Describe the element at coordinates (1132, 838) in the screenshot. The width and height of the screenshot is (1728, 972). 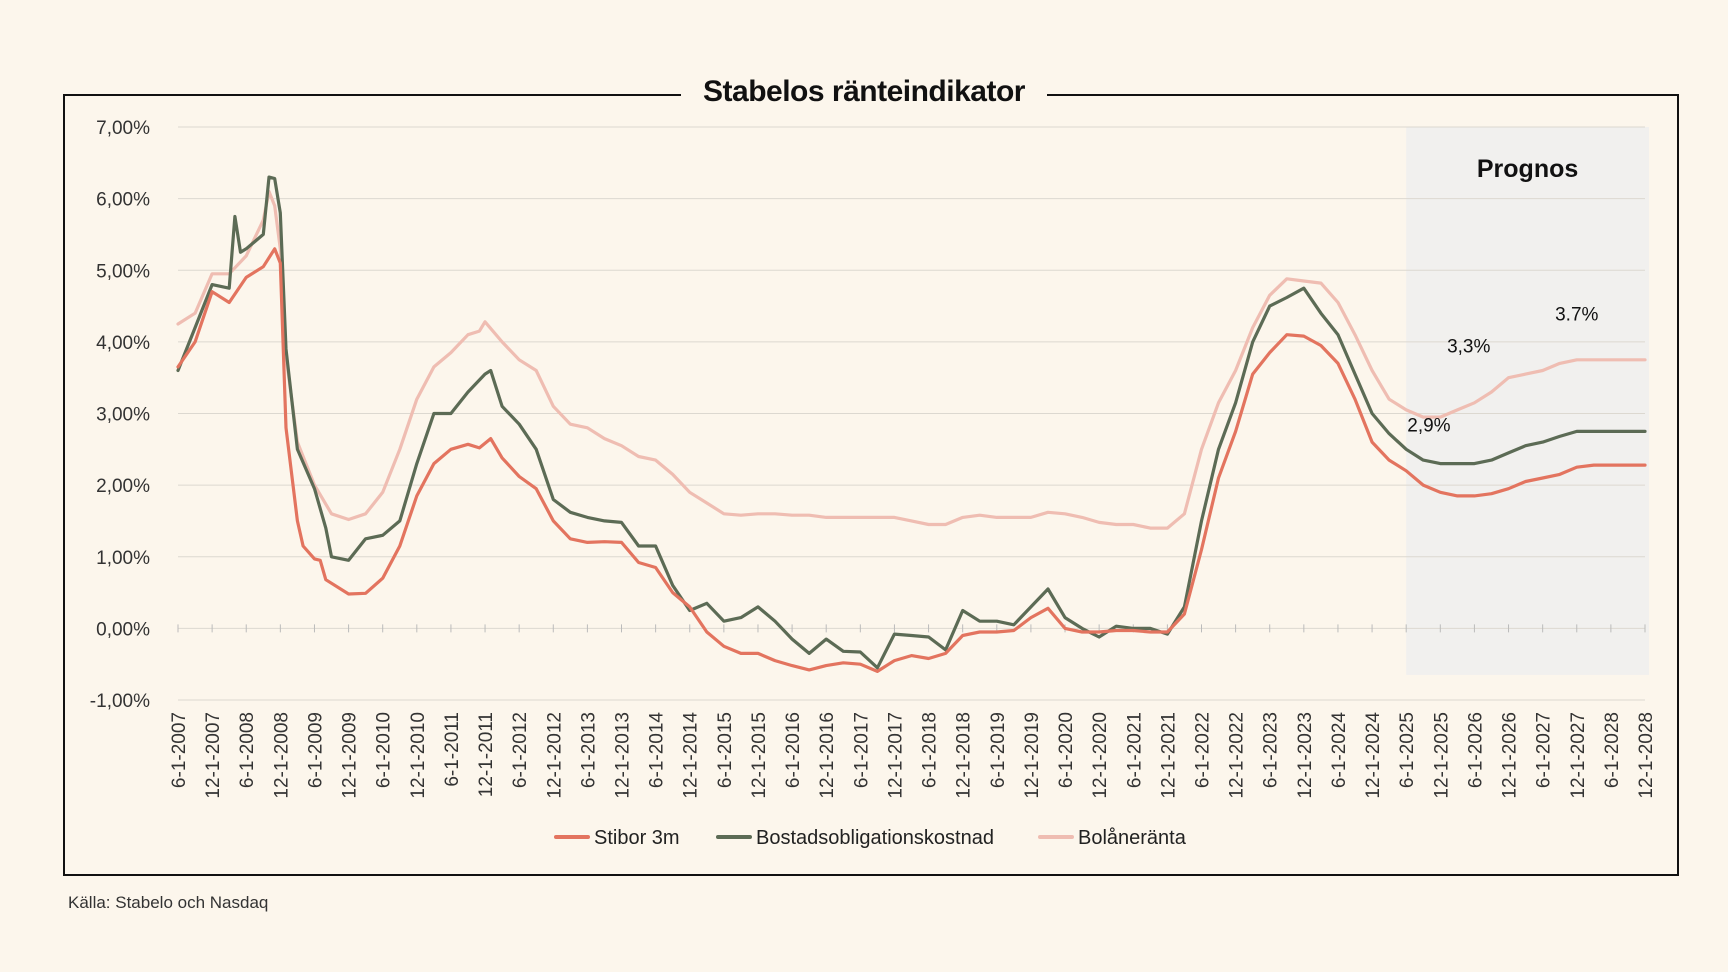
I see `legend-label: Bolåneränta` at that location.